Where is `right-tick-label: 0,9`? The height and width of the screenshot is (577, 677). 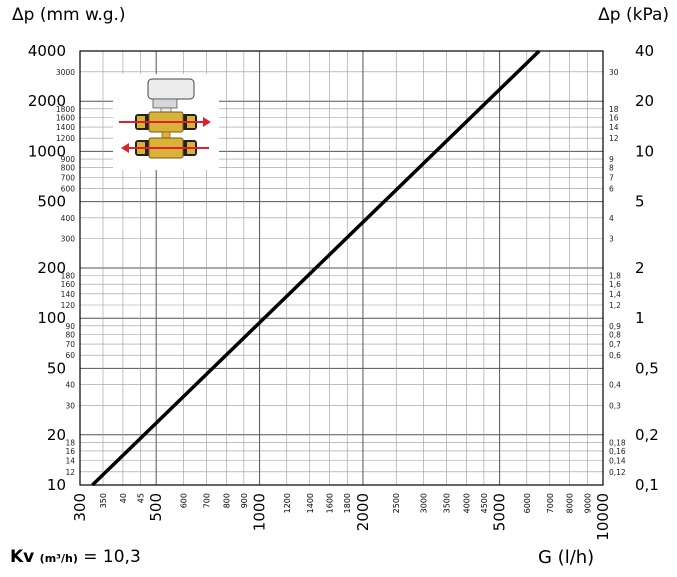 right-tick-label: 0,9 is located at coordinates (615, 326).